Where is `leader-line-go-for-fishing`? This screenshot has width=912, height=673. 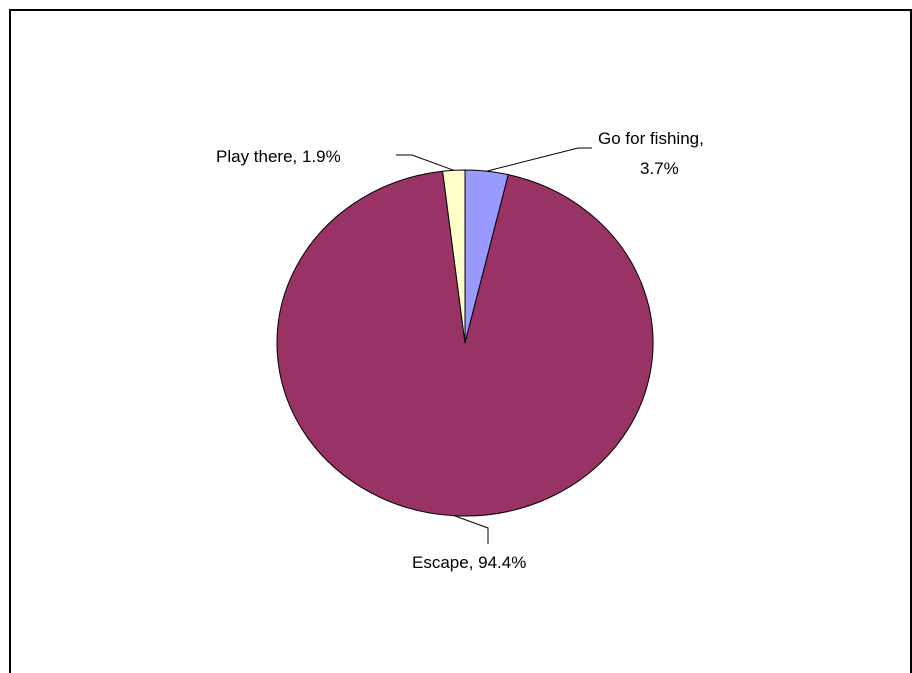
leader-line-go-for-fishing is located at coordinates (539, 159).